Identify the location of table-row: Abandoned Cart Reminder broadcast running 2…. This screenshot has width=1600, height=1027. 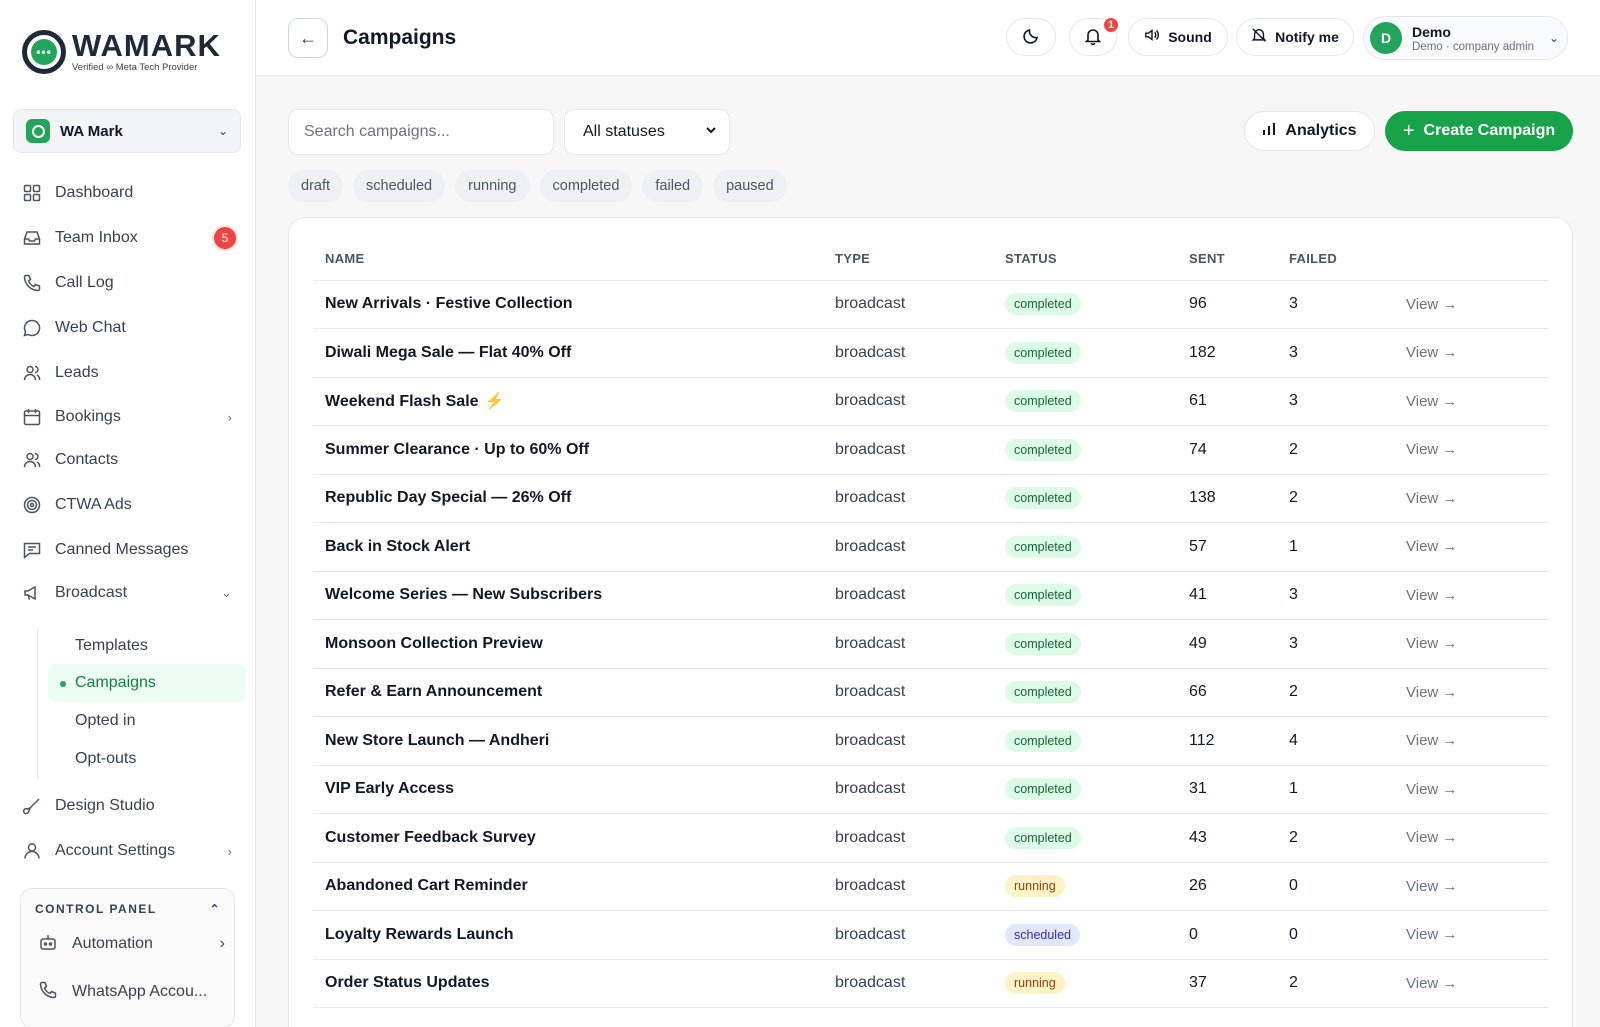
(930, 886).